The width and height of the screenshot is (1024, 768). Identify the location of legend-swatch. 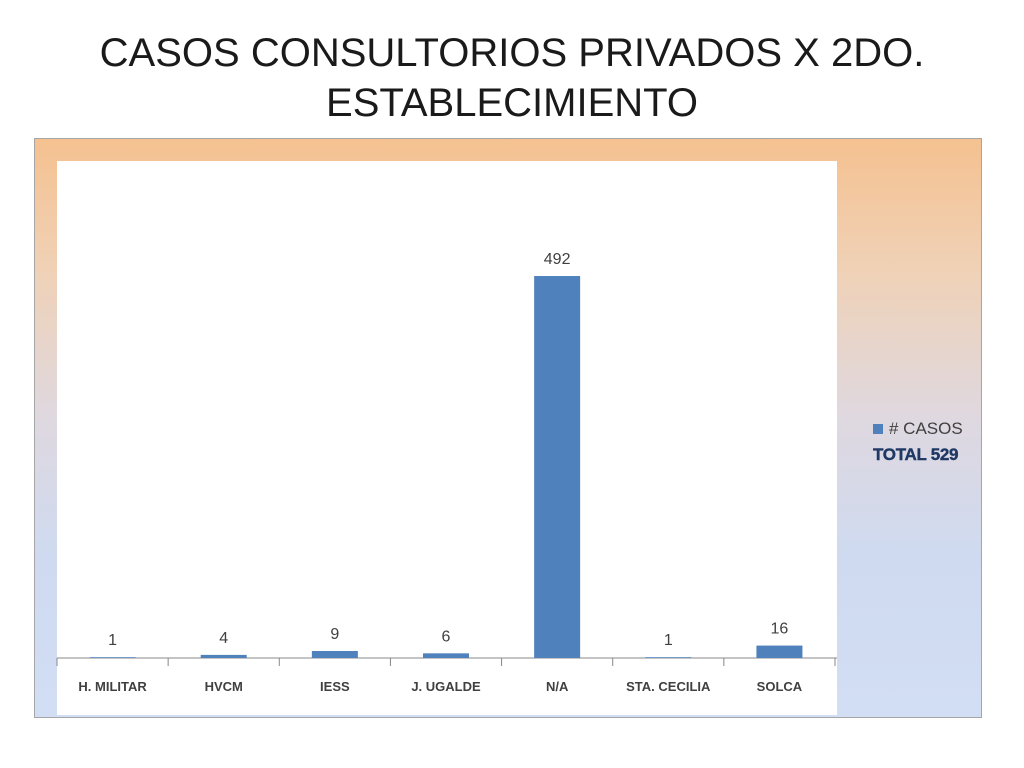
(878, 429).